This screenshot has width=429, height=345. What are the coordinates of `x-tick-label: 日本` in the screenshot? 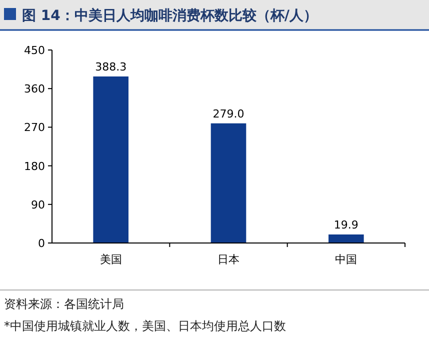 It's located at (229, 259).